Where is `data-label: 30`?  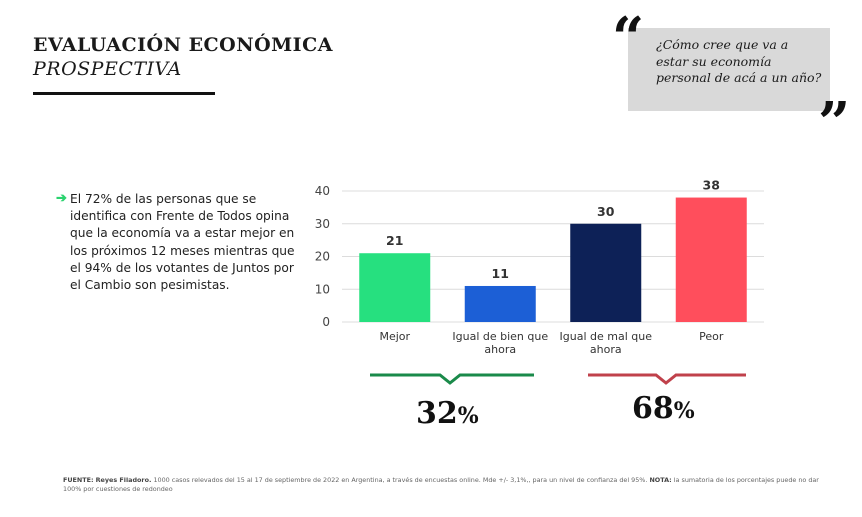
data-label: 30 is located at coordinates (606, 211).